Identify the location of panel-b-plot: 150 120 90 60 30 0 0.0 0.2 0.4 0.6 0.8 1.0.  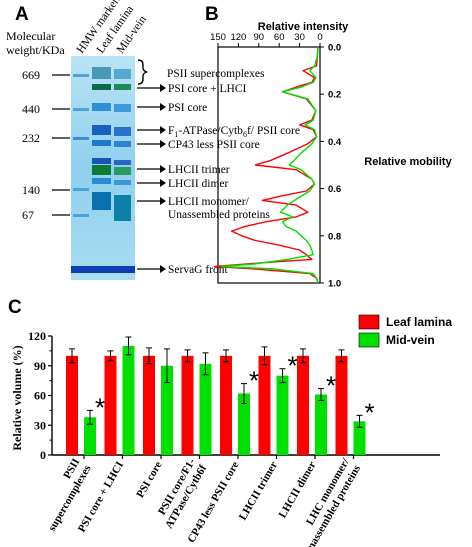
(276, 161).